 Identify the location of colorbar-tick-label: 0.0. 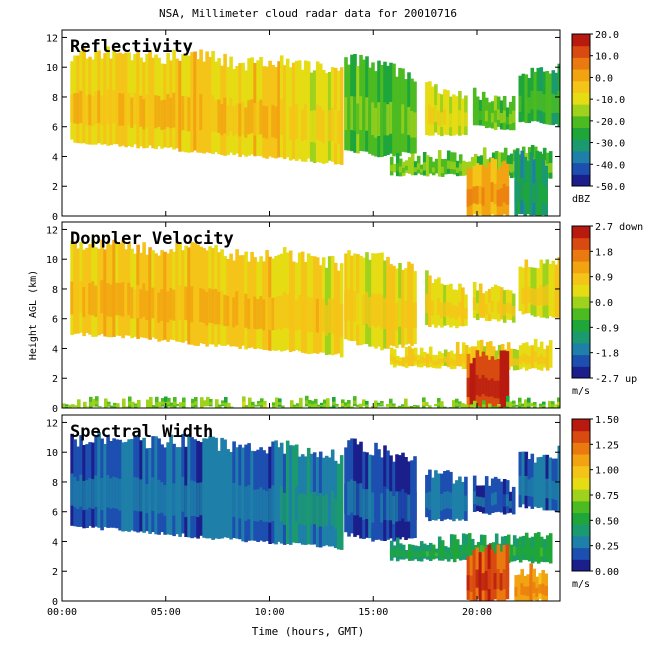
(604, 78).